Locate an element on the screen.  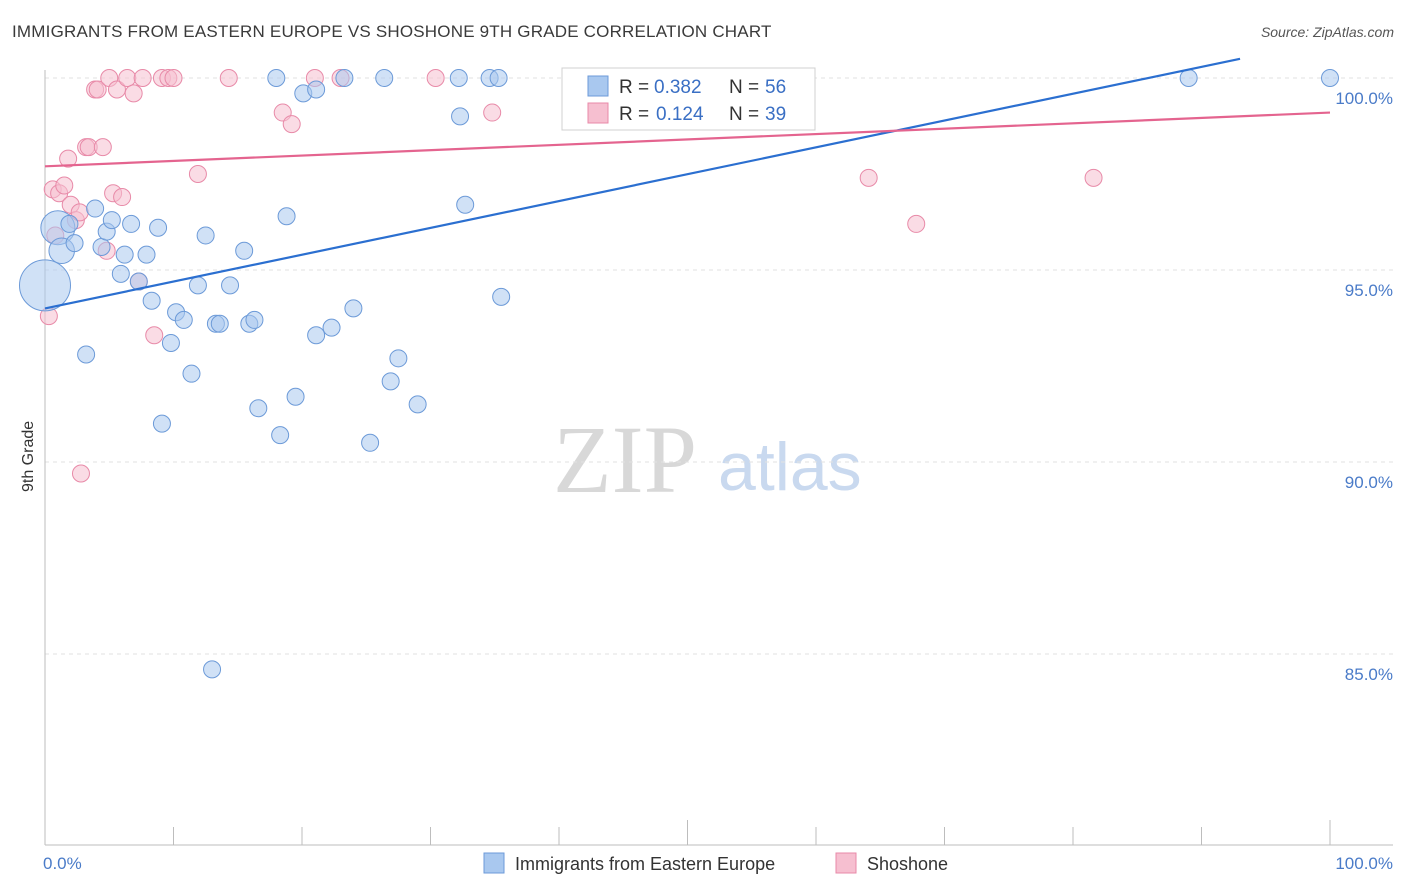
pink-n-value: 39 is located at coordinates (775, 114).